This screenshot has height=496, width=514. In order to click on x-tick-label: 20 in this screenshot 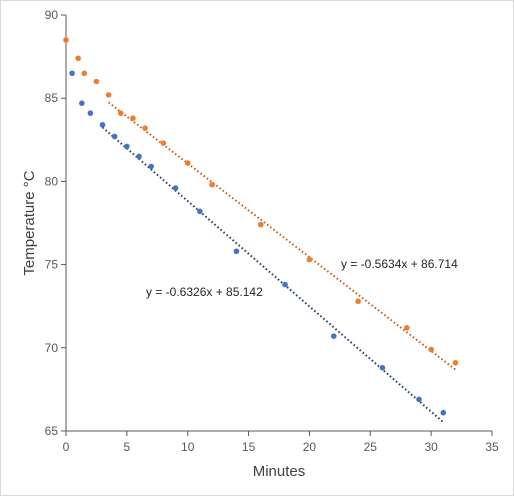, I will do `click(310, 447)`.